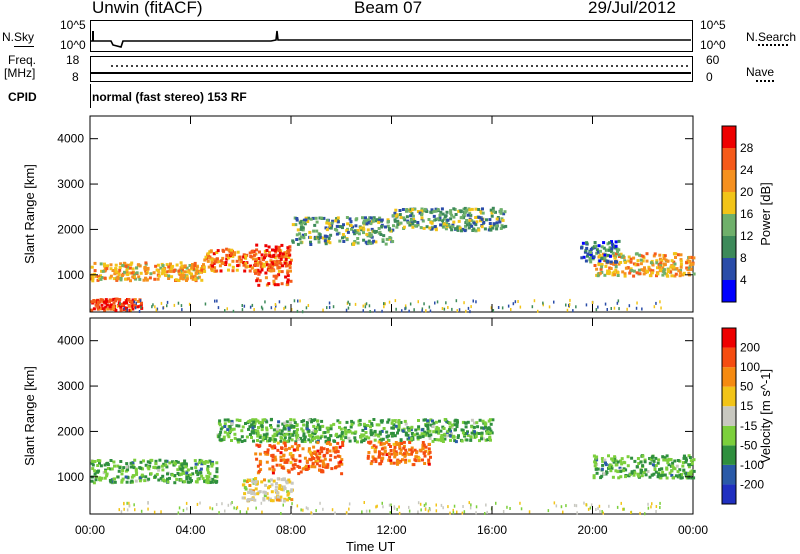 The image size is (800, 554). What do you see at coordinates (391, 39) in the screenshot?
I see `noise-trace` at bounding box center [391, 39].